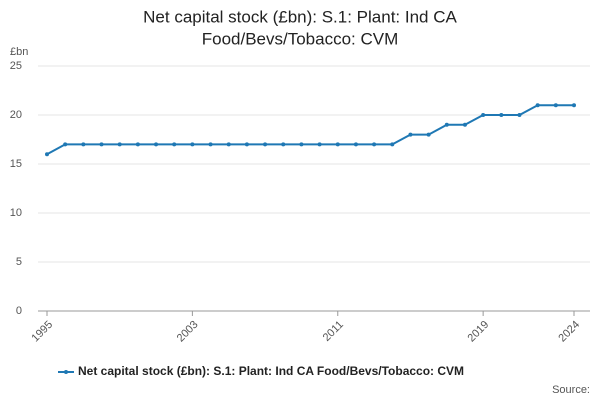  What do you see at coordinates (333, 331) in the screenshot?
I see `x-tick-label: 2011` at bounding box center [333, 331].